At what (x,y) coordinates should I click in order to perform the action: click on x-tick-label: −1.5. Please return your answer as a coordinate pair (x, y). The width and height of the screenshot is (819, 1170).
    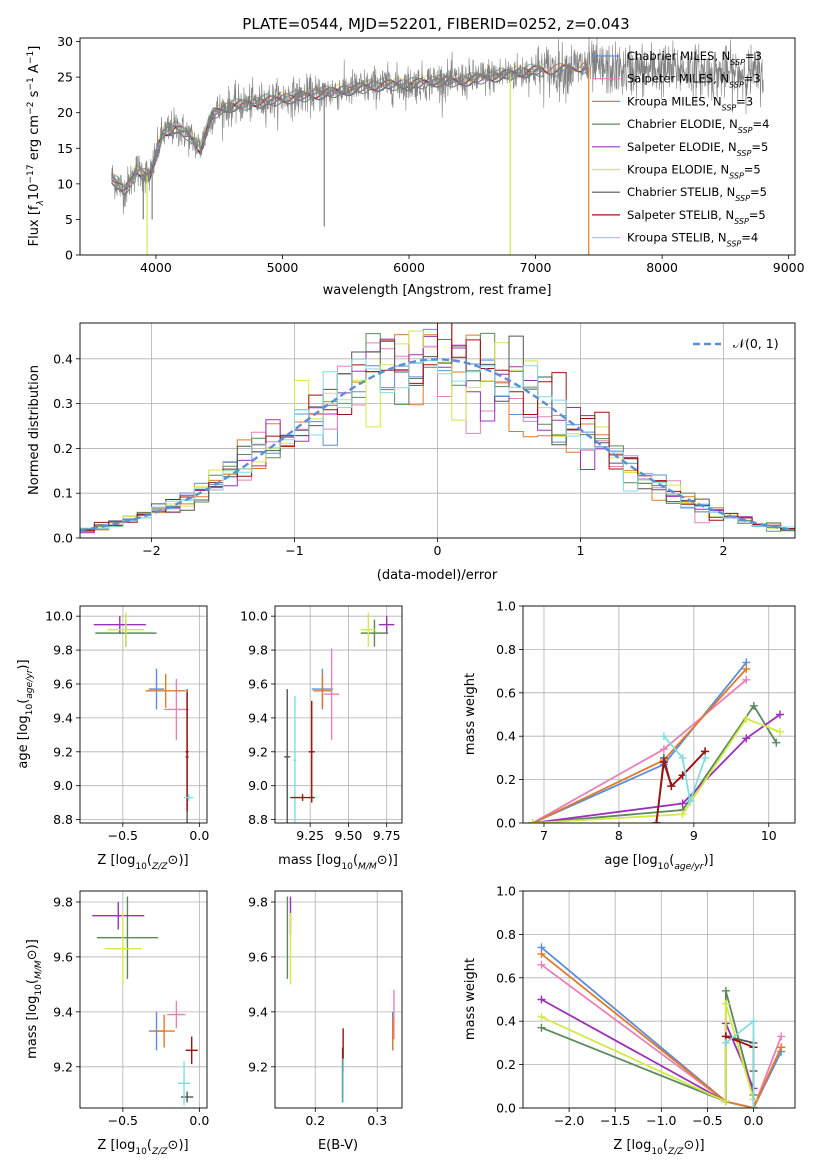
    Looking at the image, I should click on (615, 1120).